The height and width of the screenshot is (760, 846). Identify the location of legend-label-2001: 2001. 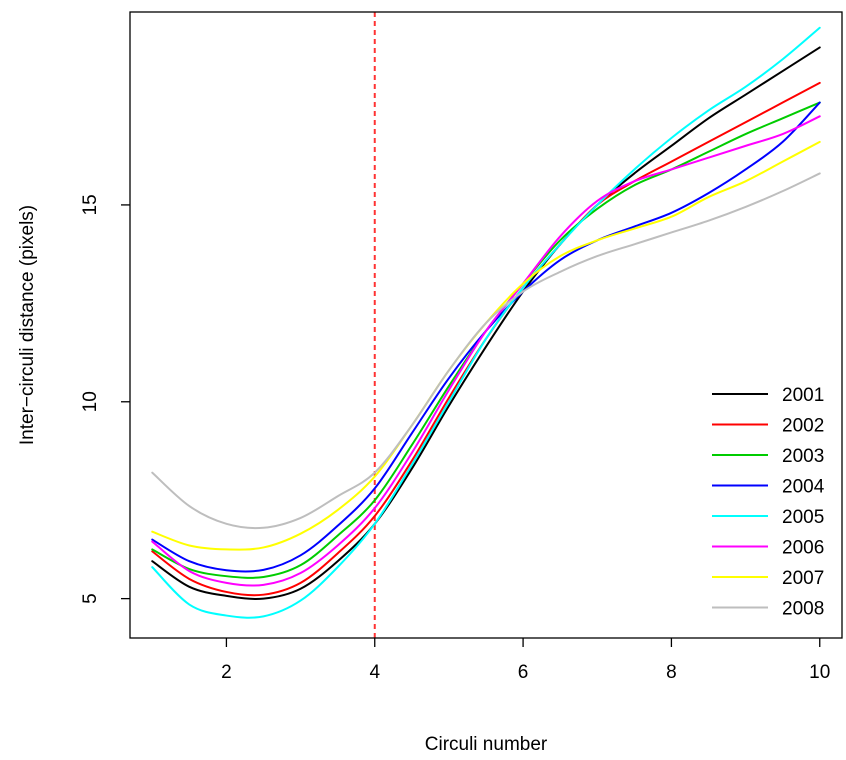
(803, 395).